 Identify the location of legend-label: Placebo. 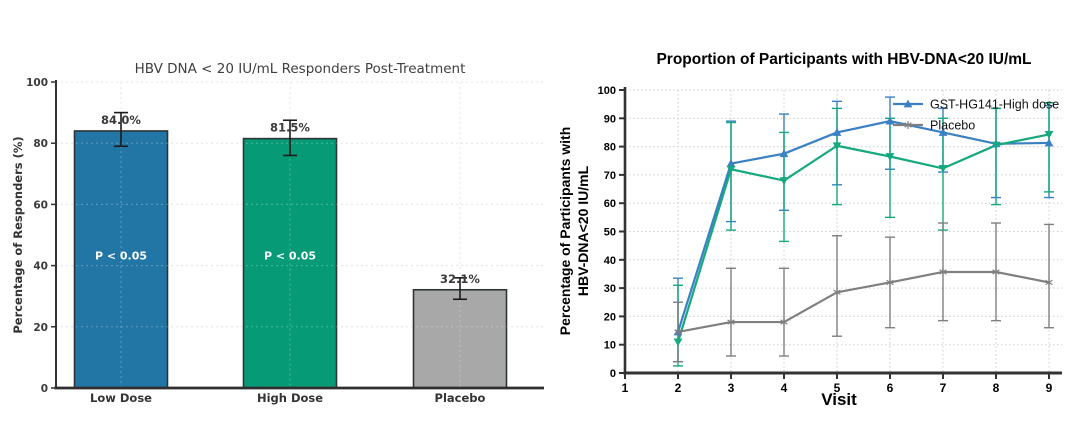
(952, 126).